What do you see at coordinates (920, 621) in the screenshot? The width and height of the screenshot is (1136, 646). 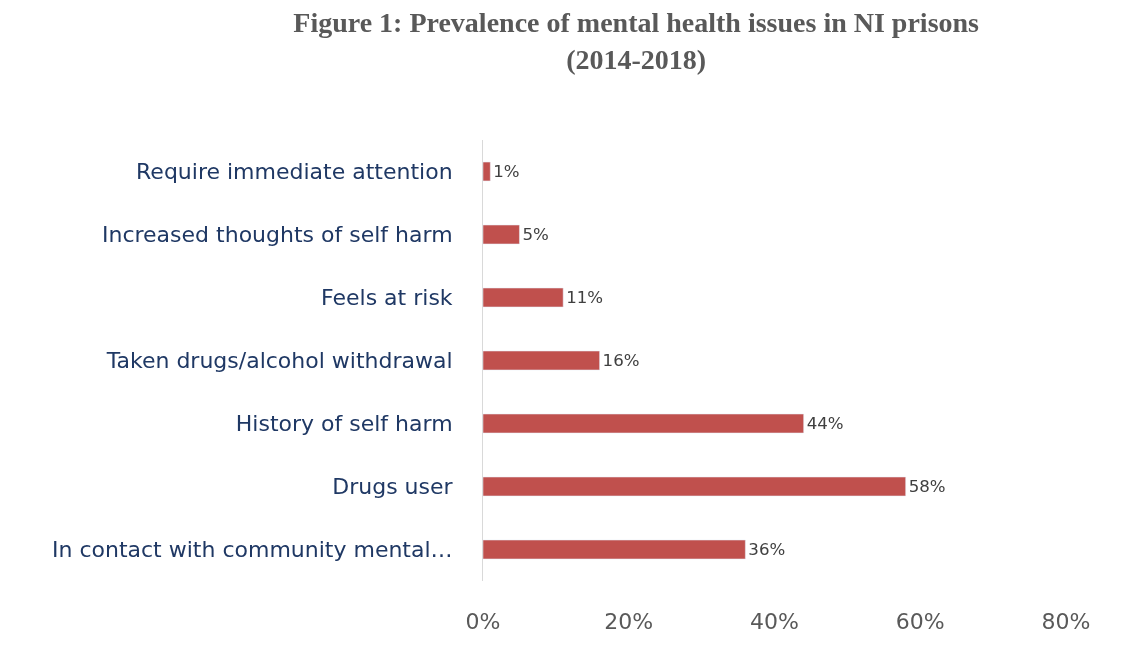 I see `x-tick-label: 60%` at bounding box center [920, 621].